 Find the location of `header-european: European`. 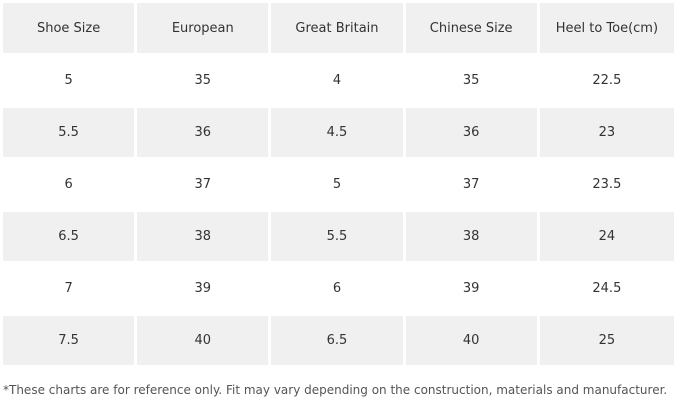

header-european: European is located at coordinates (203, 28).